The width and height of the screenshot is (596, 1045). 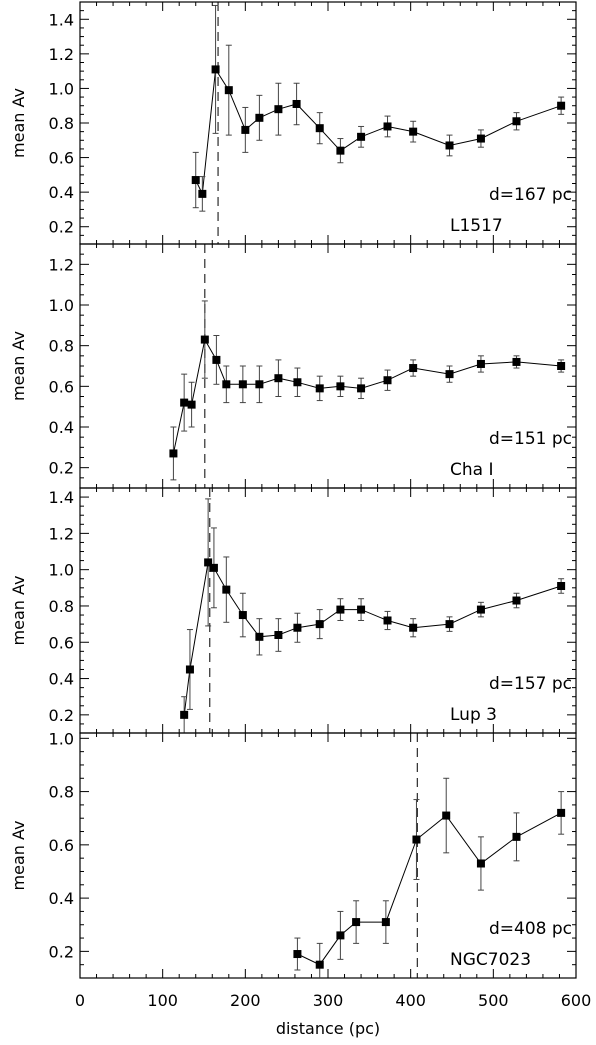 I want to click on x-tick-label: 500, so click(x=493, y=1000).